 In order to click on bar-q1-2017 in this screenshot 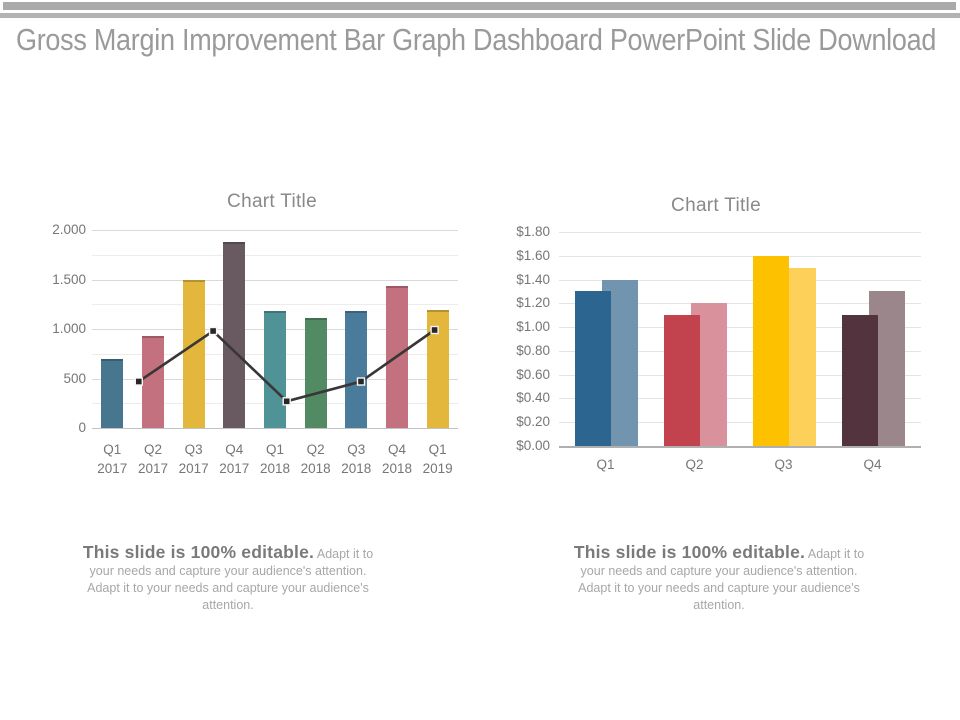, I will do `click(112, 393)`.